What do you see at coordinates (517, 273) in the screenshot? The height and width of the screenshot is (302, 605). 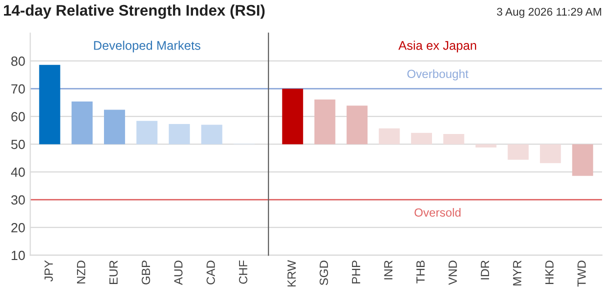 I see `x-tick-label: MYR` at bounding box center [517, 273].